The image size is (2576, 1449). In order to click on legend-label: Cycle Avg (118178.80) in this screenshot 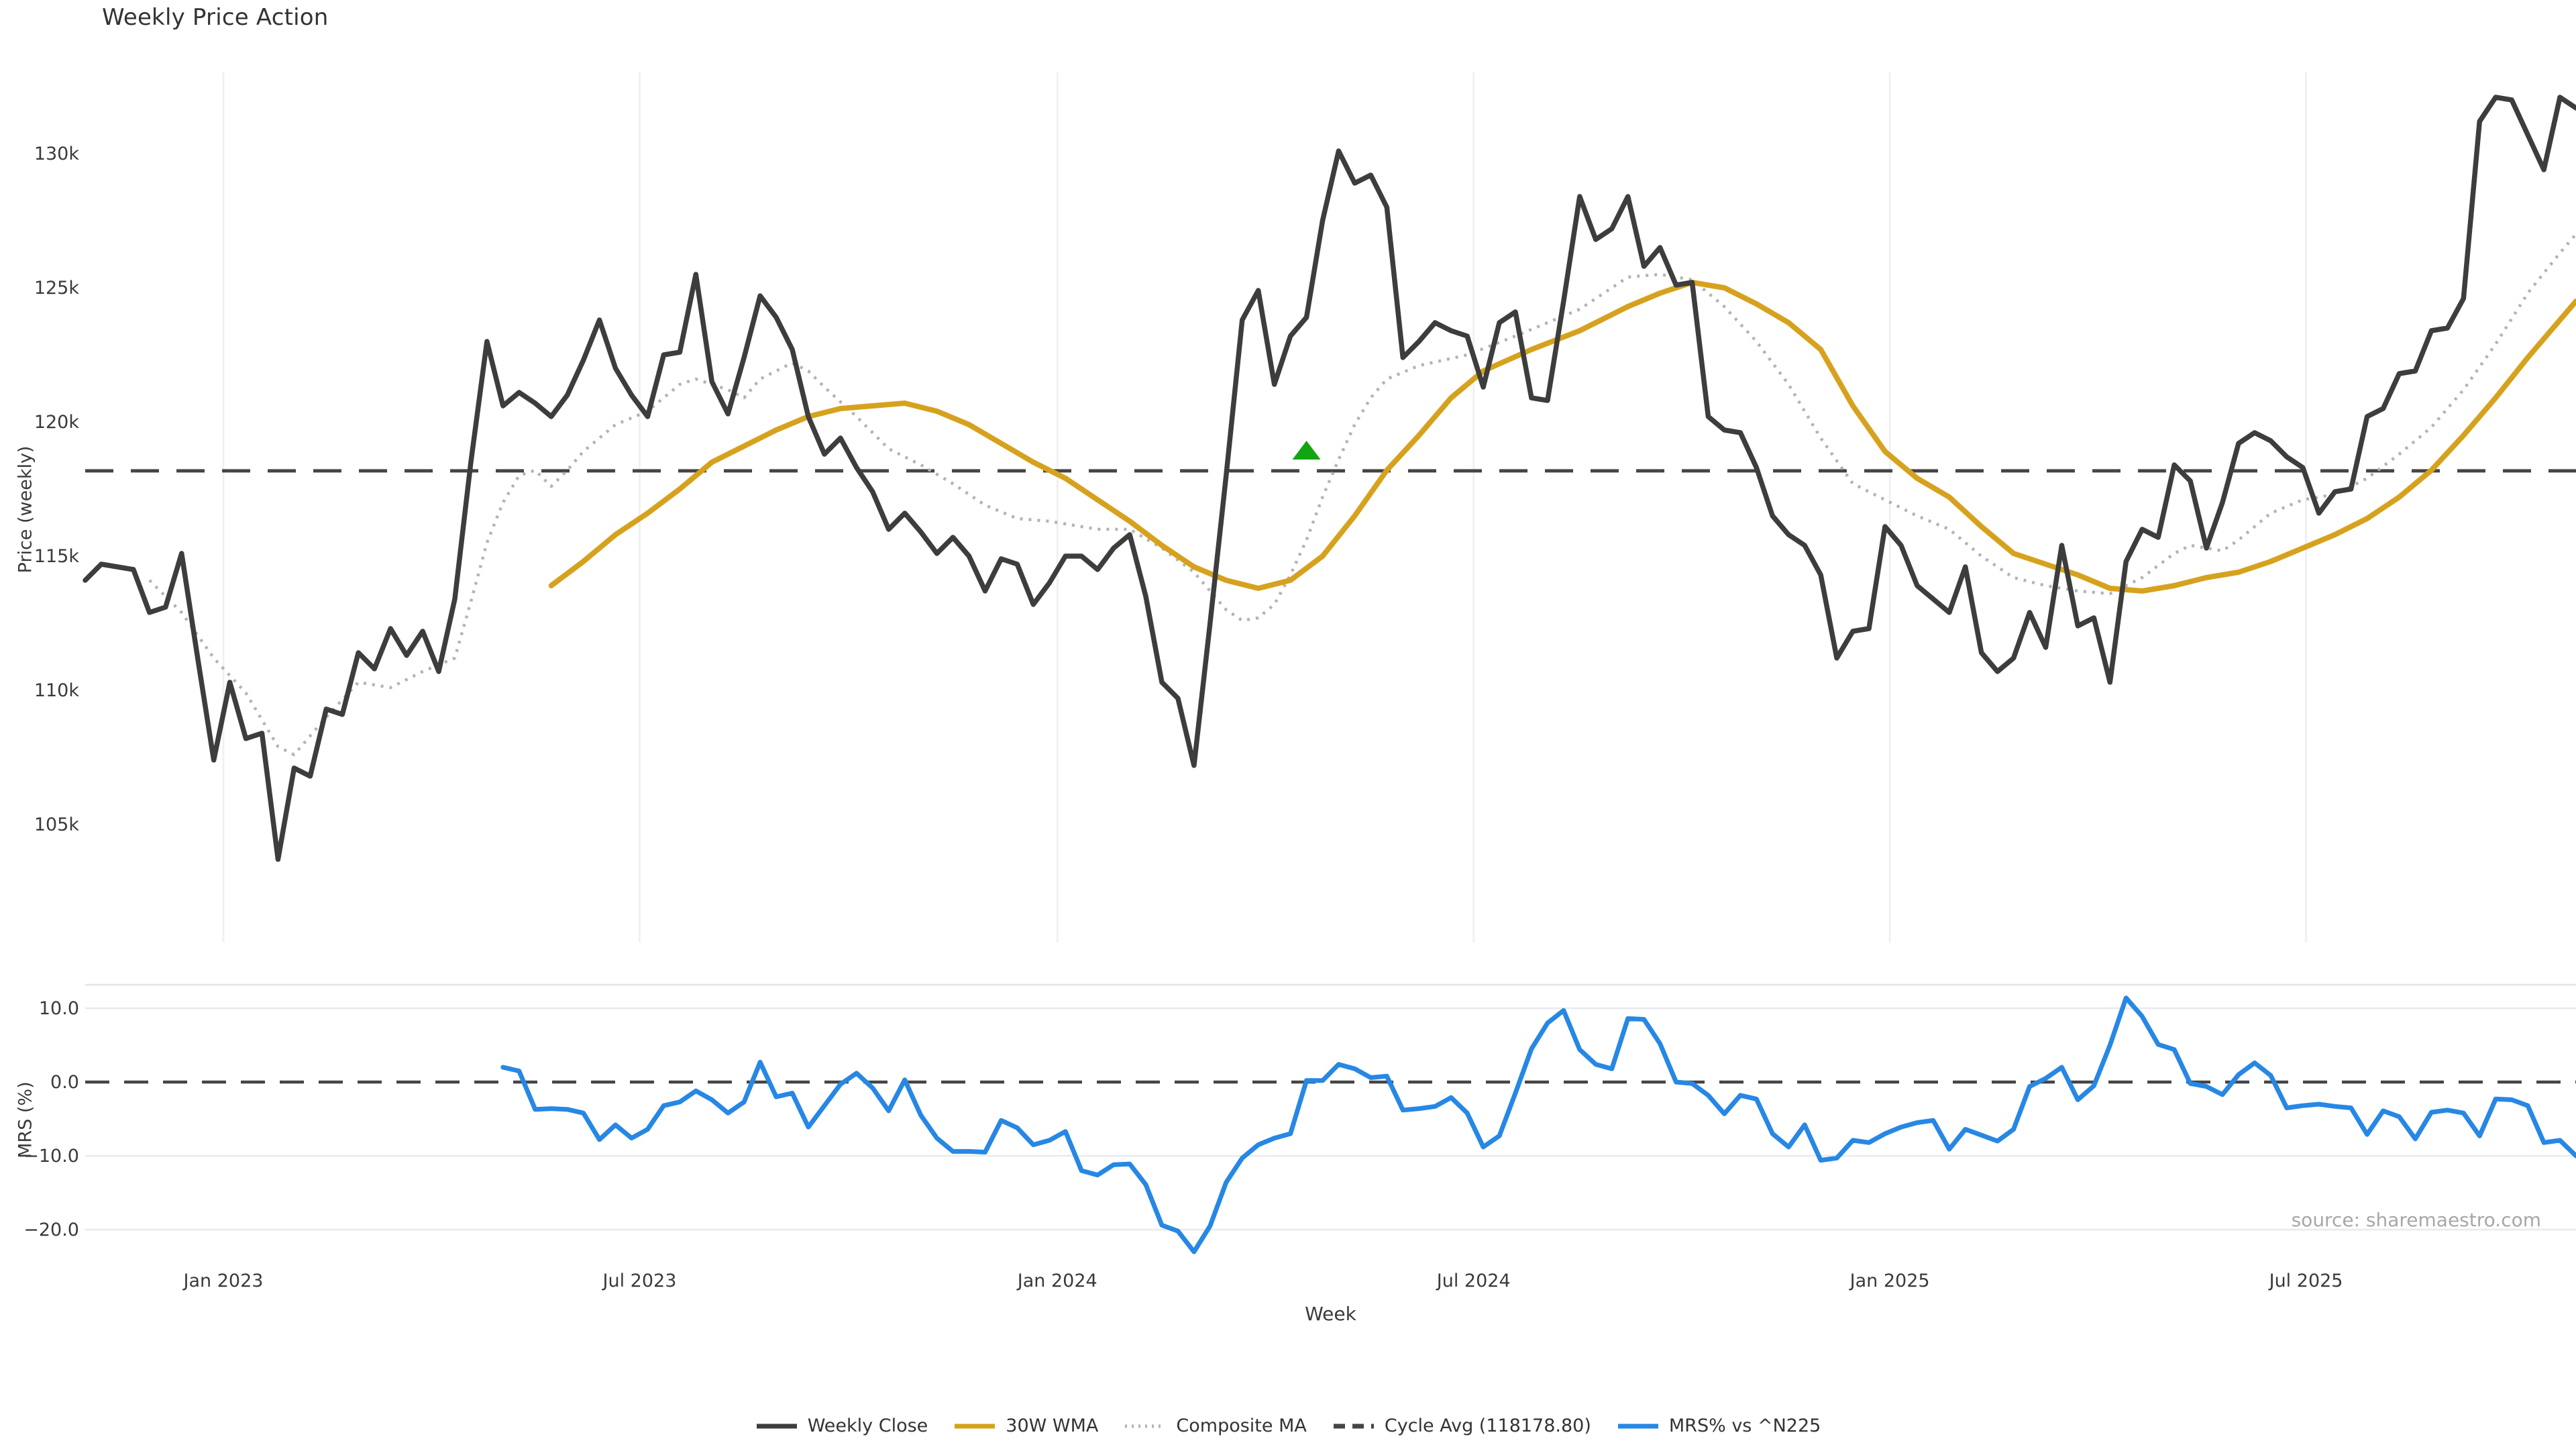, I will do `click(1487, 1425)`.